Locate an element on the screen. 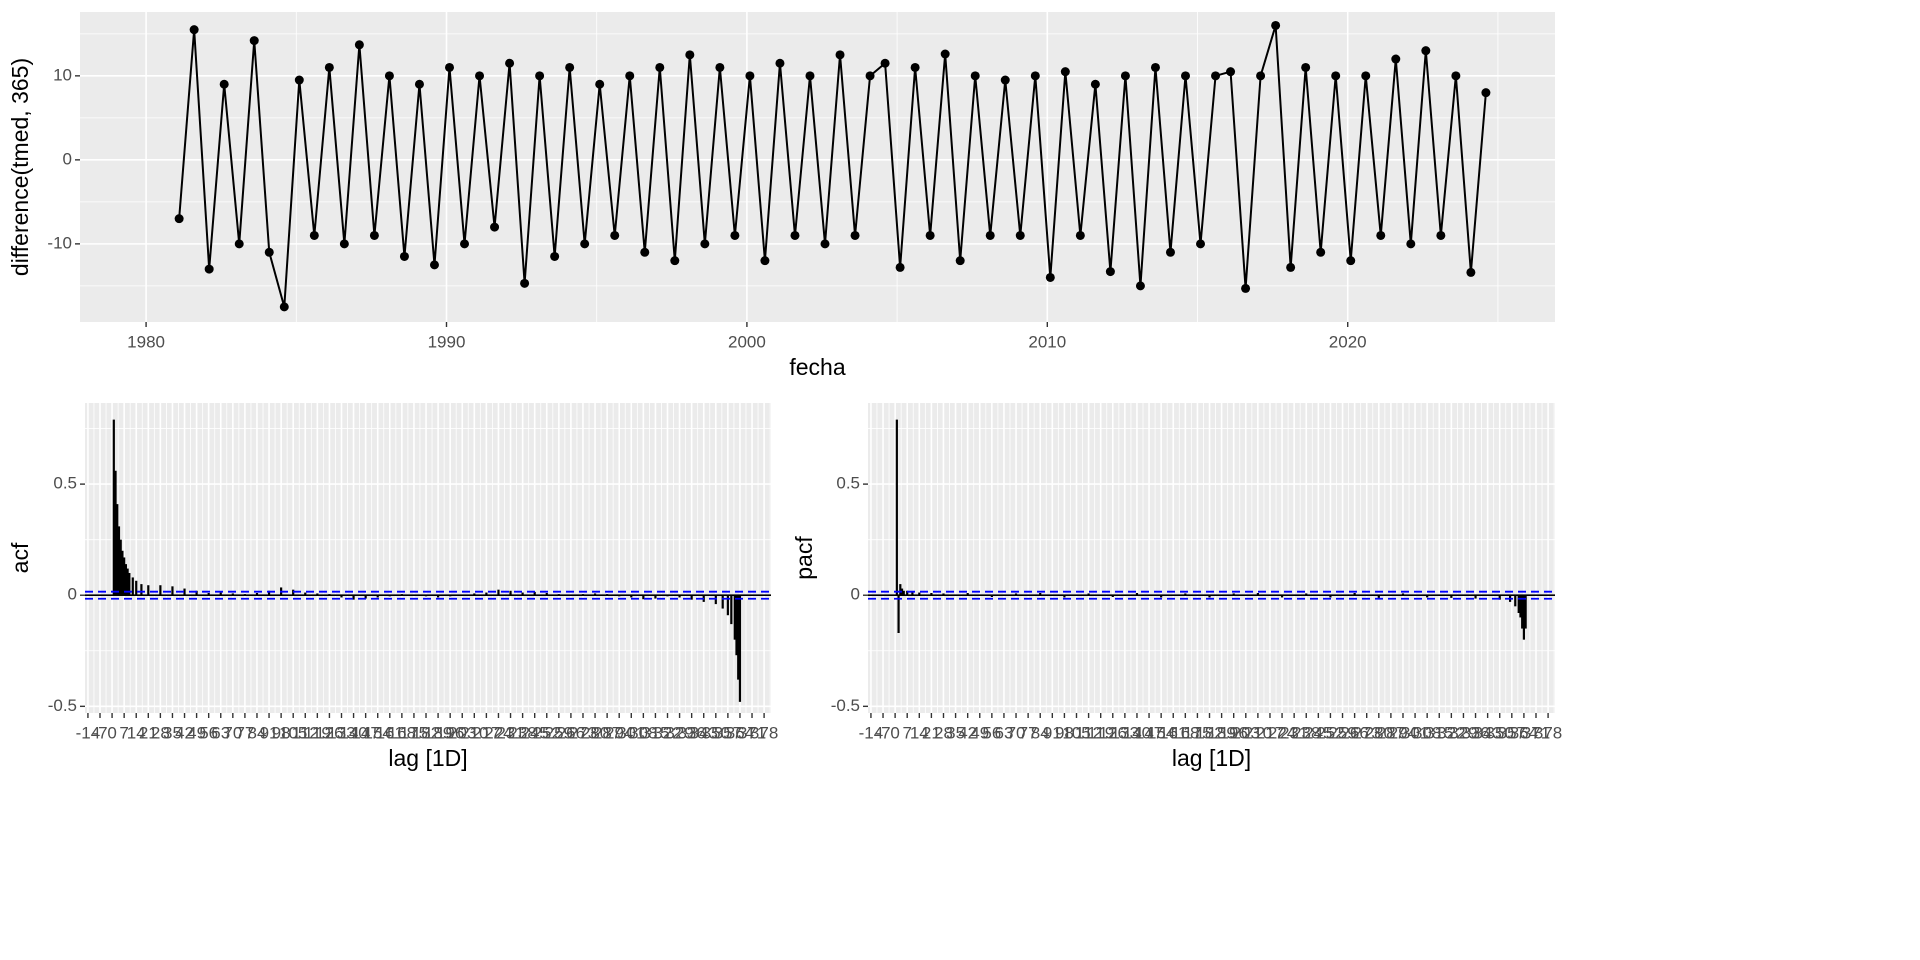  x-tick-label: 252 is located at coordinates (1330, 732).